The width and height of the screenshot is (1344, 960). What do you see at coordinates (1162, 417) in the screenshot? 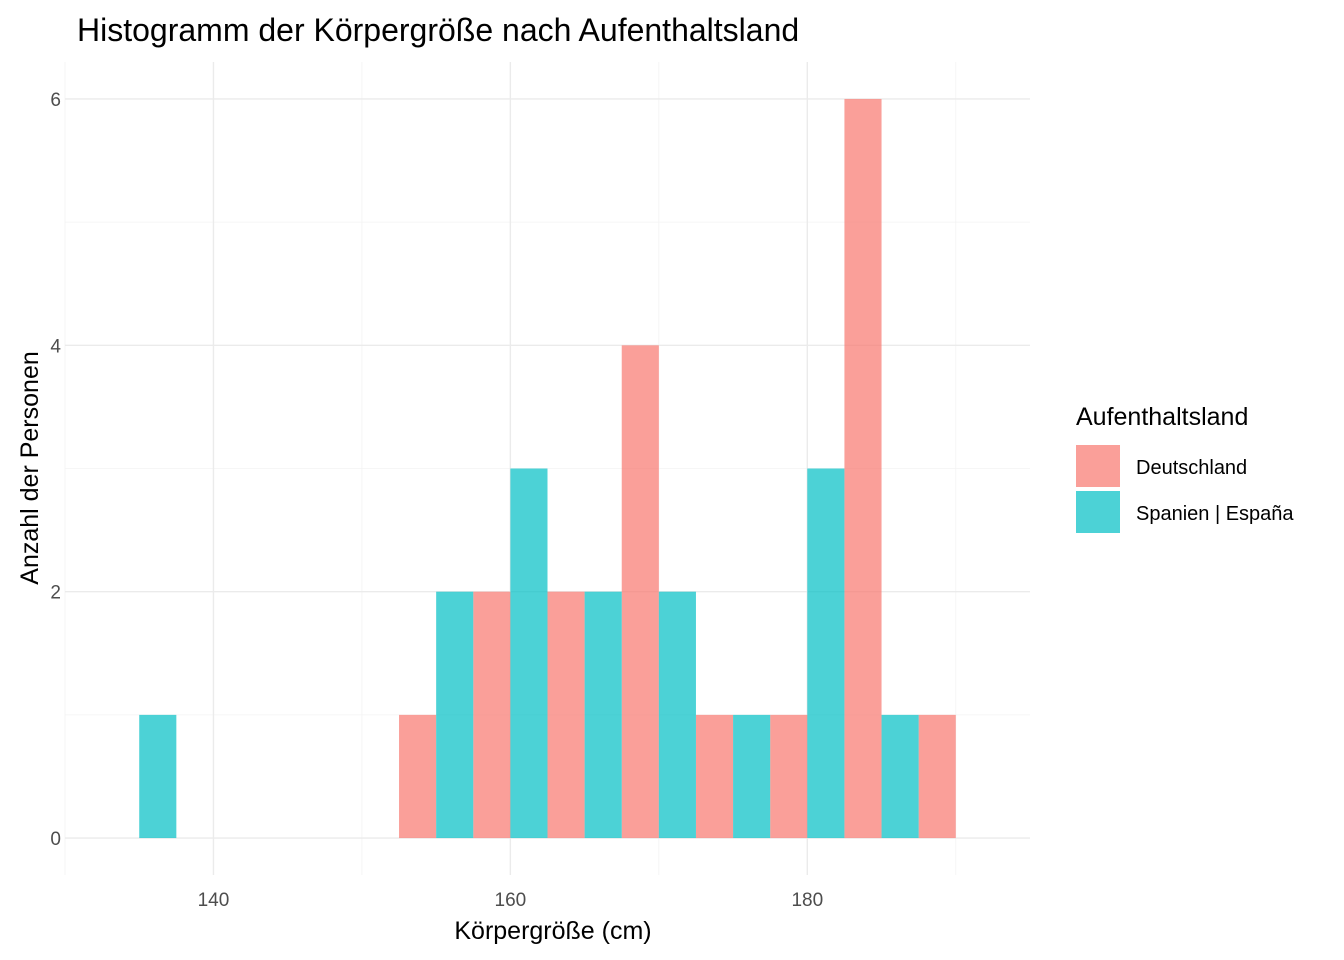
I see `legend-title: Aufenthaltsland` at bounding box center [1162, 417].